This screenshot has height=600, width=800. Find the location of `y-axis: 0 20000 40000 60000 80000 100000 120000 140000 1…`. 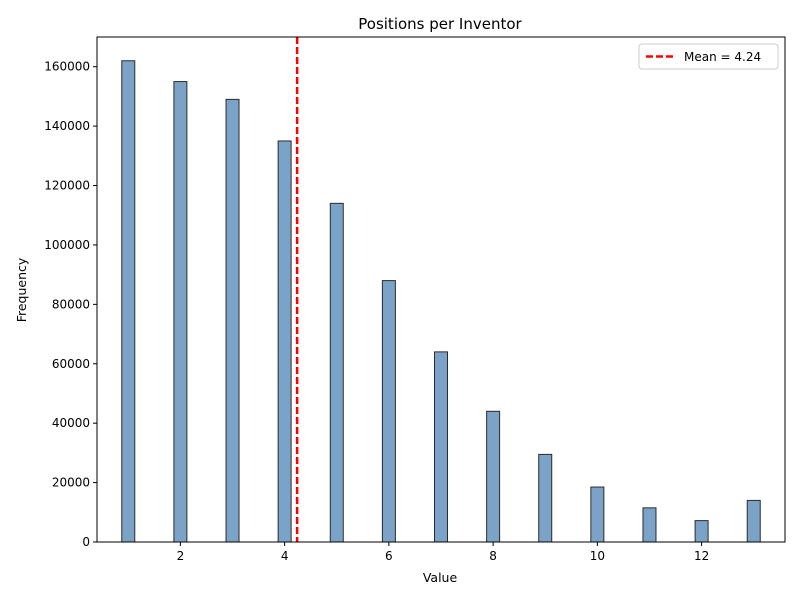

y-axis: 0 20000 40000 60000 80000 100000 120000 140000 1… is located at coordinates (70, 304).